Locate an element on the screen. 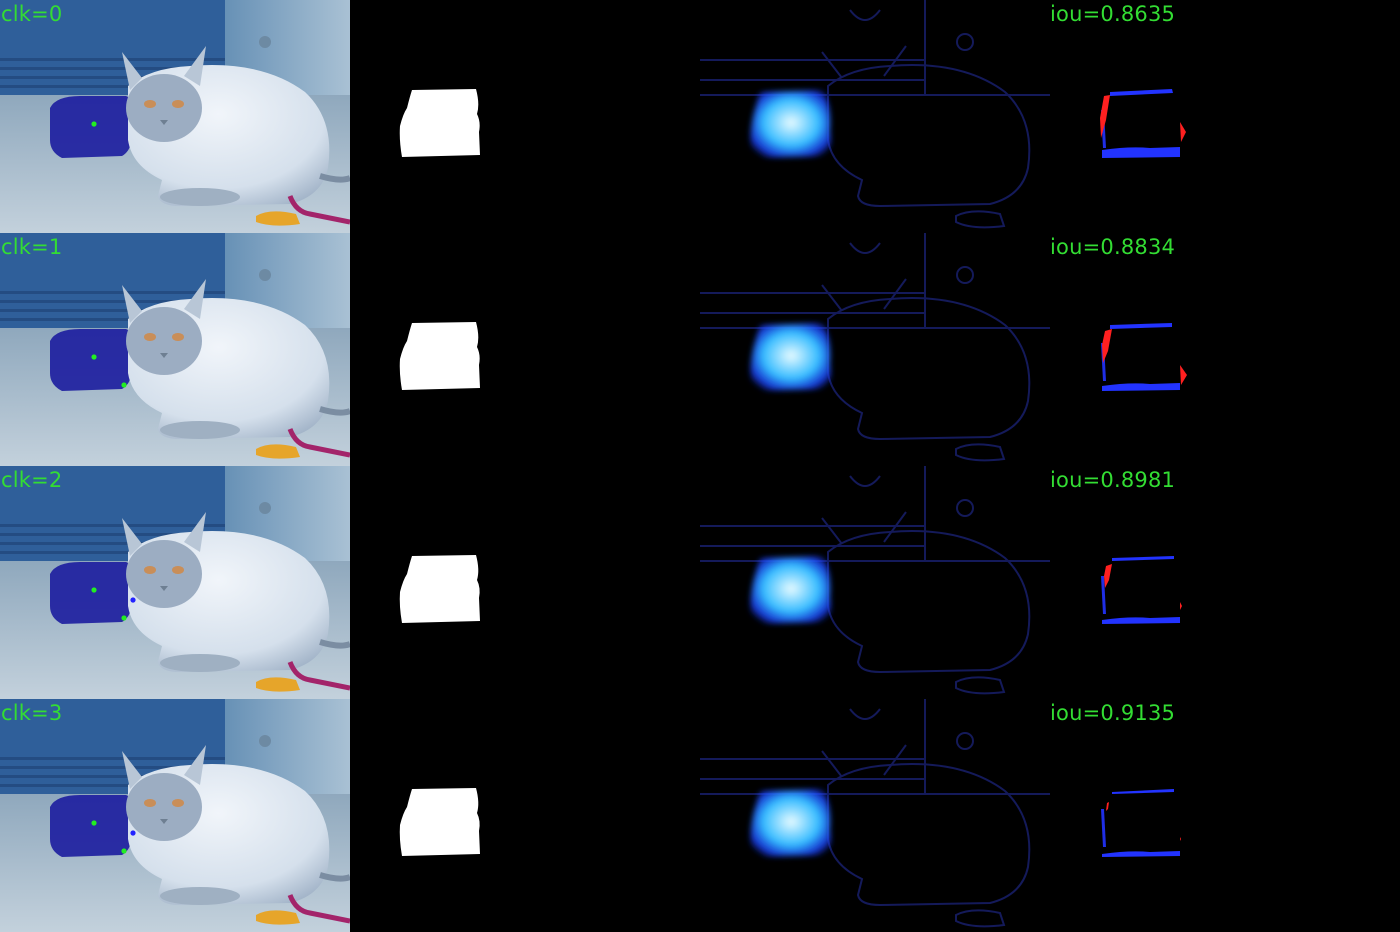  cat-ear-left is located at coordinates (132, 71).